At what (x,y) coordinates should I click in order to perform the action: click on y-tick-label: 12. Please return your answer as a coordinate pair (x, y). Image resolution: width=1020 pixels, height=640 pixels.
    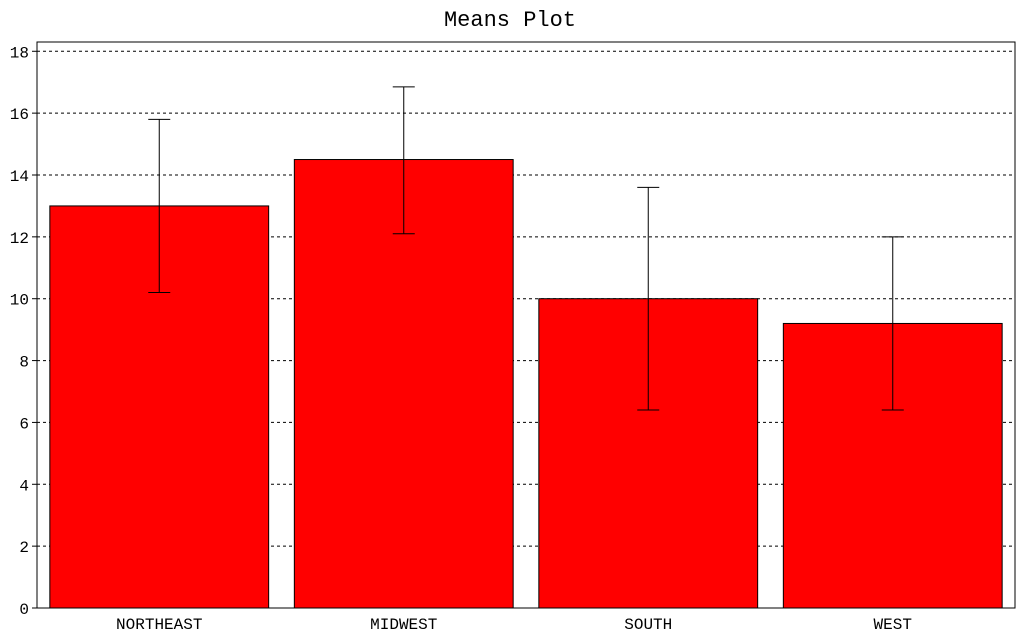
    Looking at the image, I should click on (19, 239).